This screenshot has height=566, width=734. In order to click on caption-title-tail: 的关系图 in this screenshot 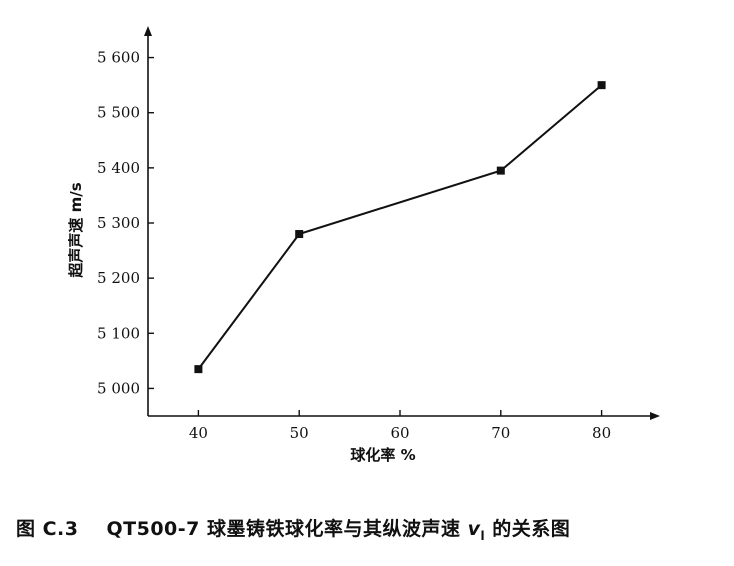, I will do `click(528, 529)`.